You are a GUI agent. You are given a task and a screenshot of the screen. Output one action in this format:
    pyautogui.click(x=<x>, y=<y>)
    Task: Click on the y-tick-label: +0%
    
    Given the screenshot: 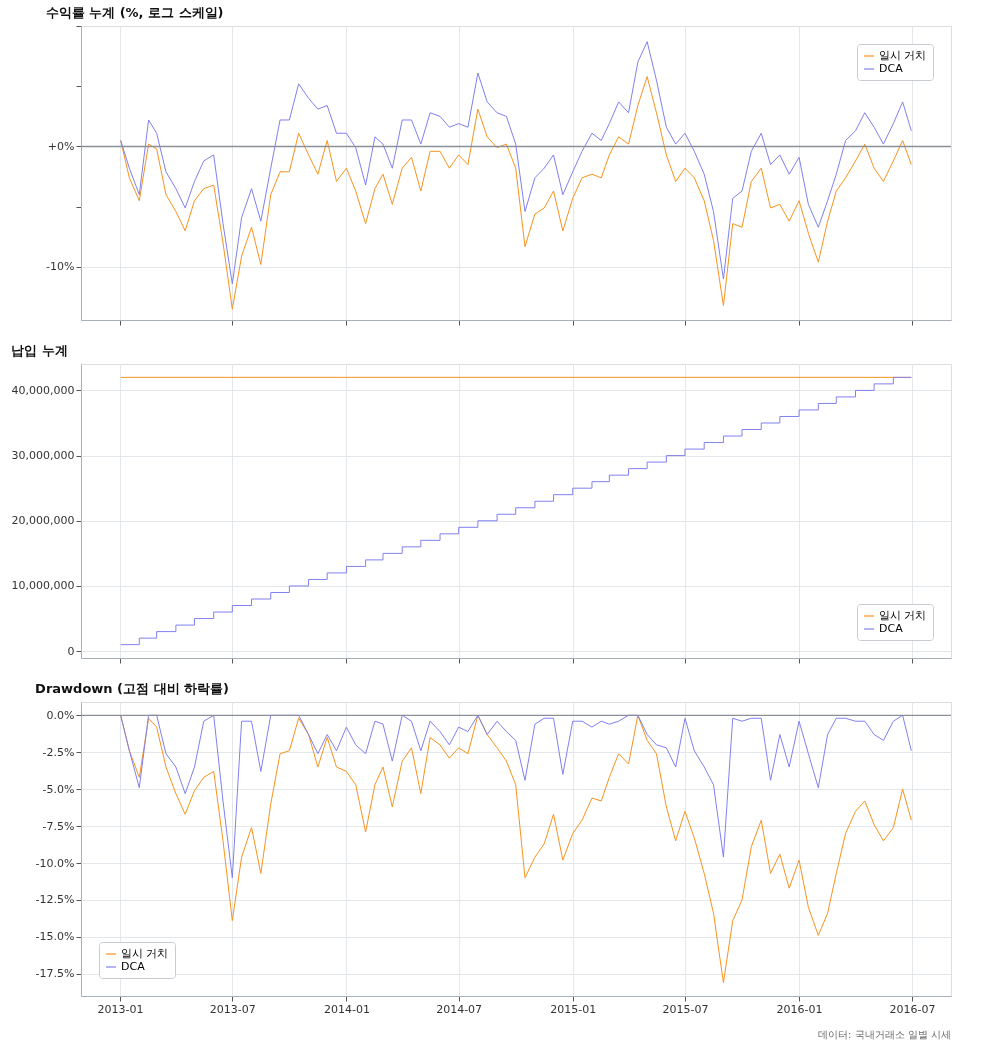 What is the action you would take?
    pyautogui.click(x=61, y=146)
    